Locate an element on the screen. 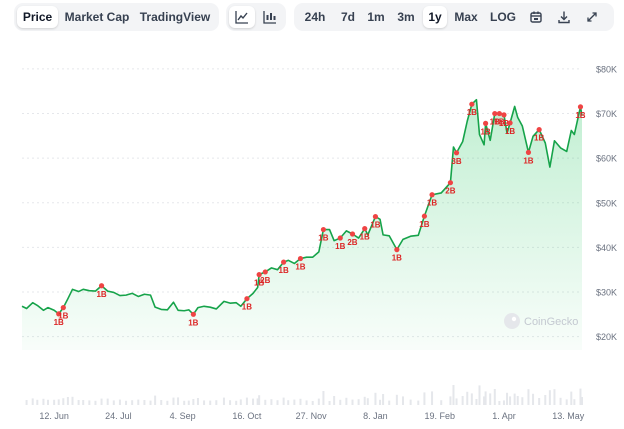 The image size is (624, 429). y-tick-label: $50K is located at coordinates (606, 203).